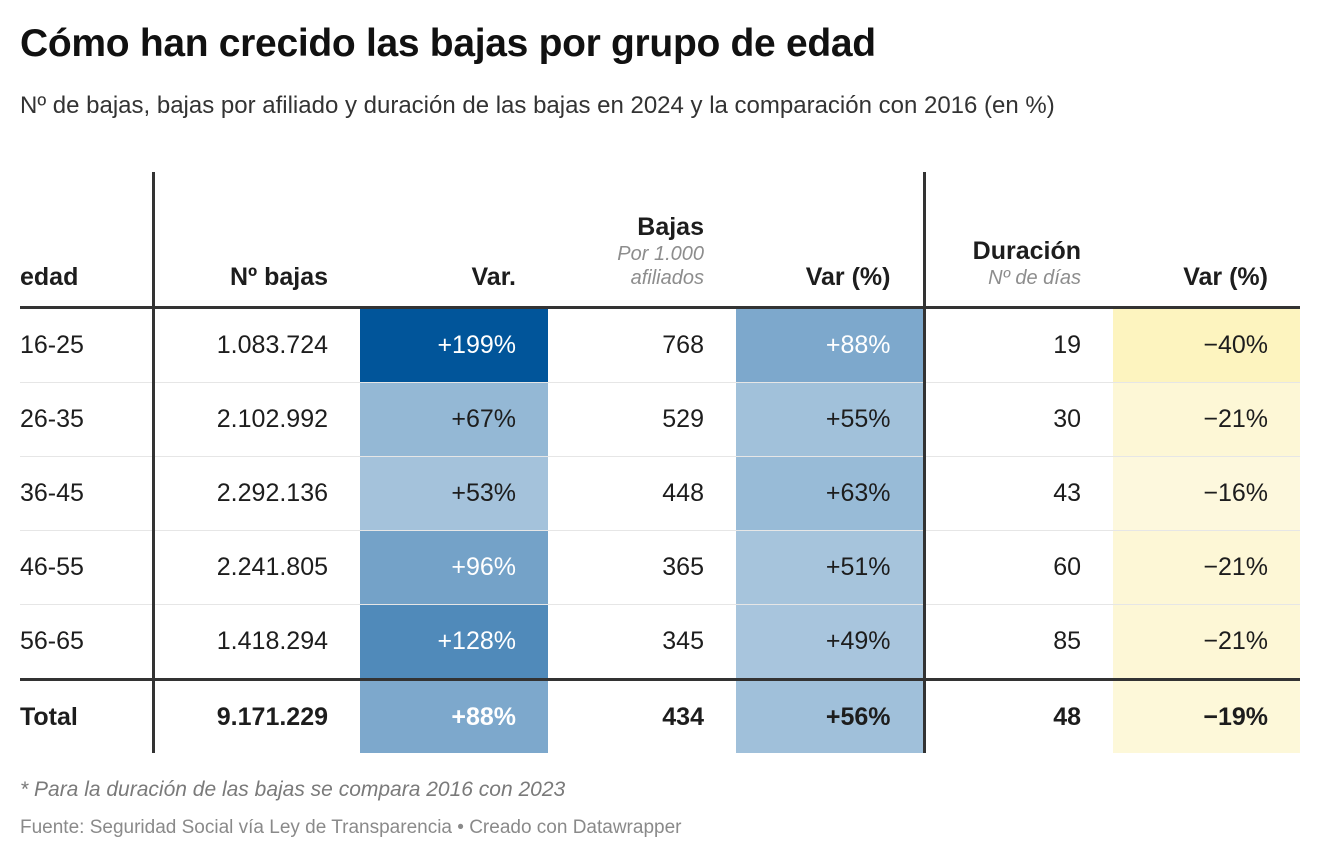  I want to click on cell-n-bajas: 2.241.805, so click(255, 567).